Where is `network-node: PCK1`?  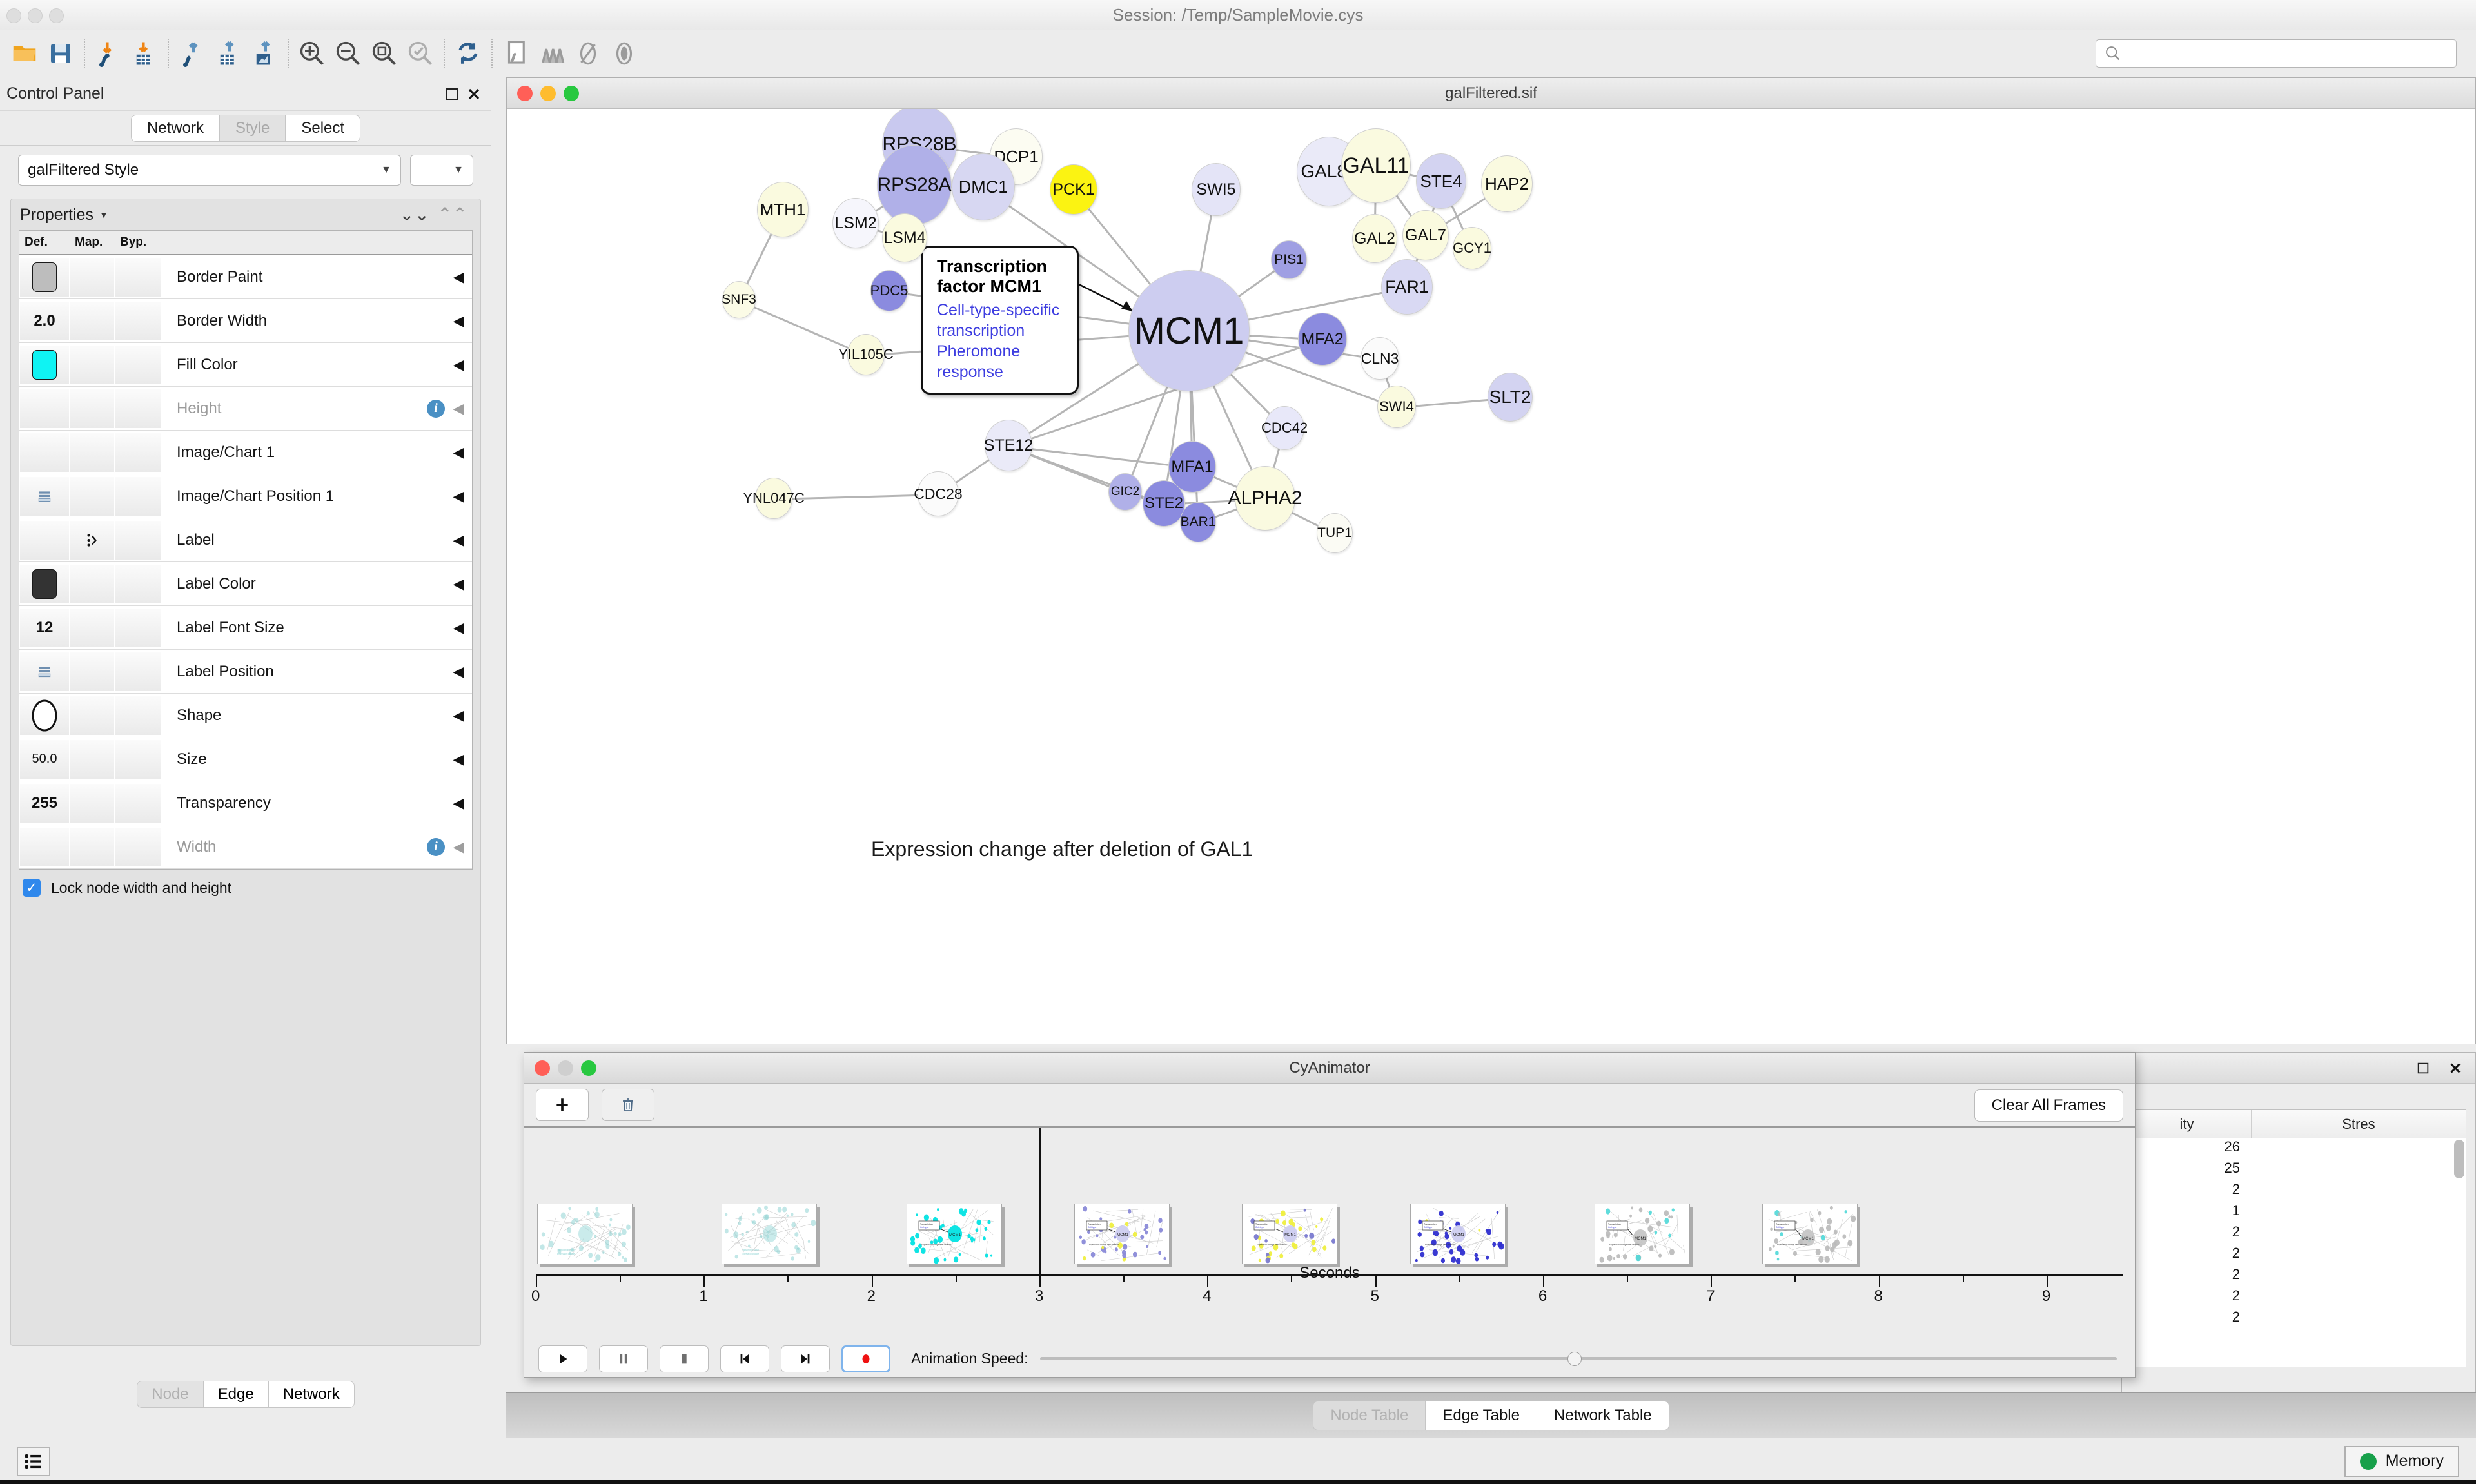 network-node: PCK1 is located at coordinates (1073, 189).